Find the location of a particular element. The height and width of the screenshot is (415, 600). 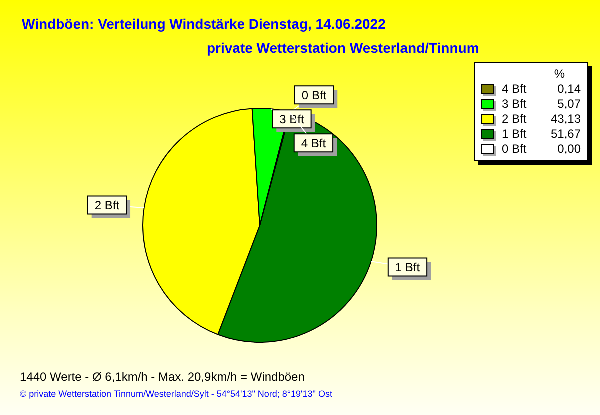

slice-label: 1 Bft is located at coordinates (408, 267).